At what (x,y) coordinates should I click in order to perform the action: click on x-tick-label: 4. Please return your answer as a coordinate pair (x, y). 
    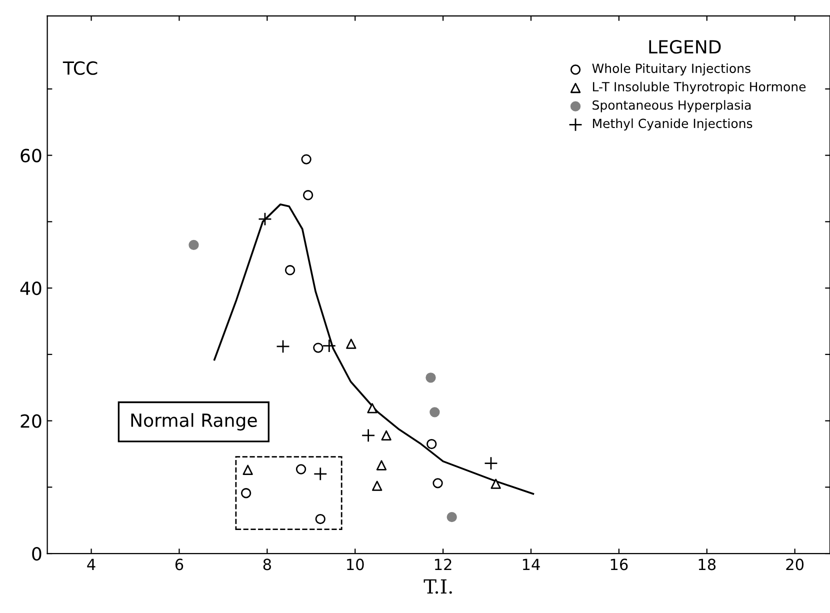
    Looking at the image, I should click on (91, 564).